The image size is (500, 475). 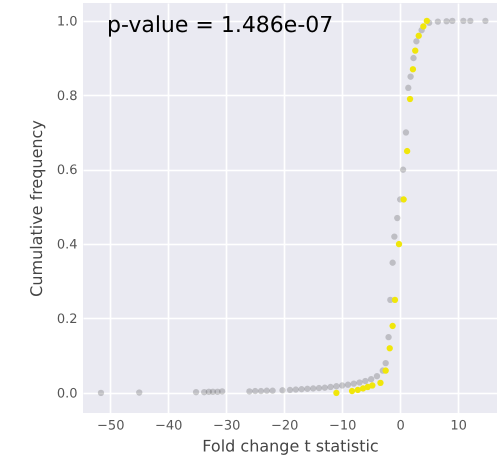 I want to click on y-tick-label: 0.4, so click(x=67, y=245).